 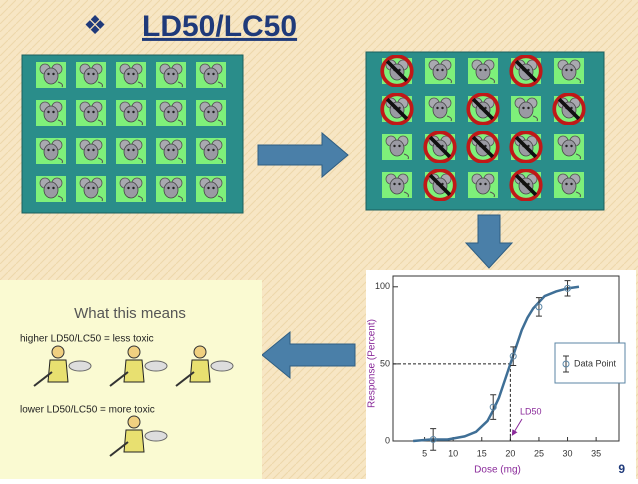 I want to click on x-tick-label: 30, so click(x=568, y=453).